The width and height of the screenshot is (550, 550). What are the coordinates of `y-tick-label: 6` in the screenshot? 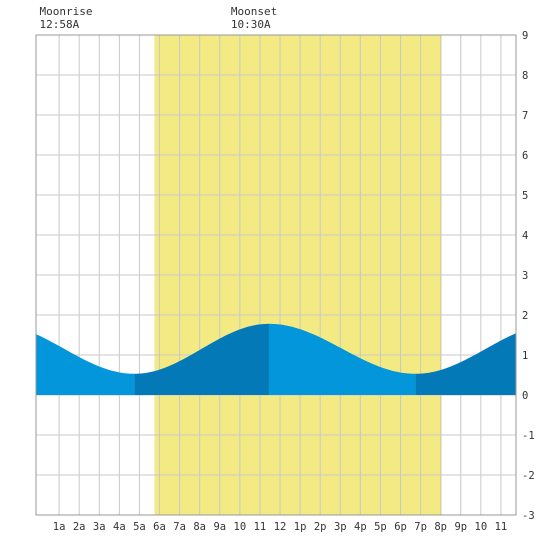 It's located at (525, 156).